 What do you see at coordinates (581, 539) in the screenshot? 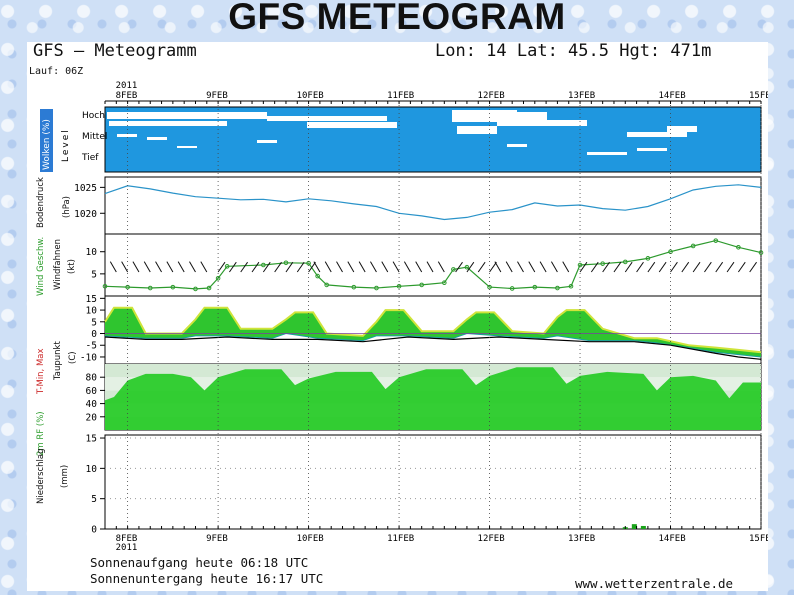
I see `bottom-date-label: 13FEB` at bounding box center [581, 539].